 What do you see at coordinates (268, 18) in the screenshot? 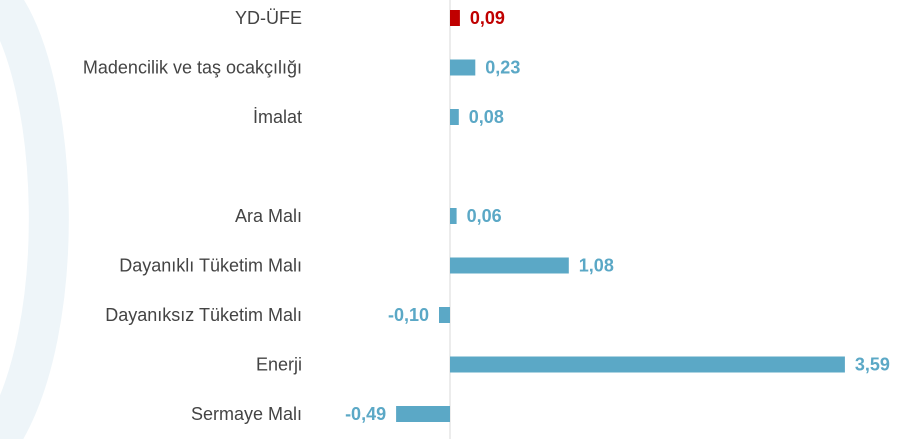
I see `category-label: YD-ÜFE` at bounding box center [268, 18].